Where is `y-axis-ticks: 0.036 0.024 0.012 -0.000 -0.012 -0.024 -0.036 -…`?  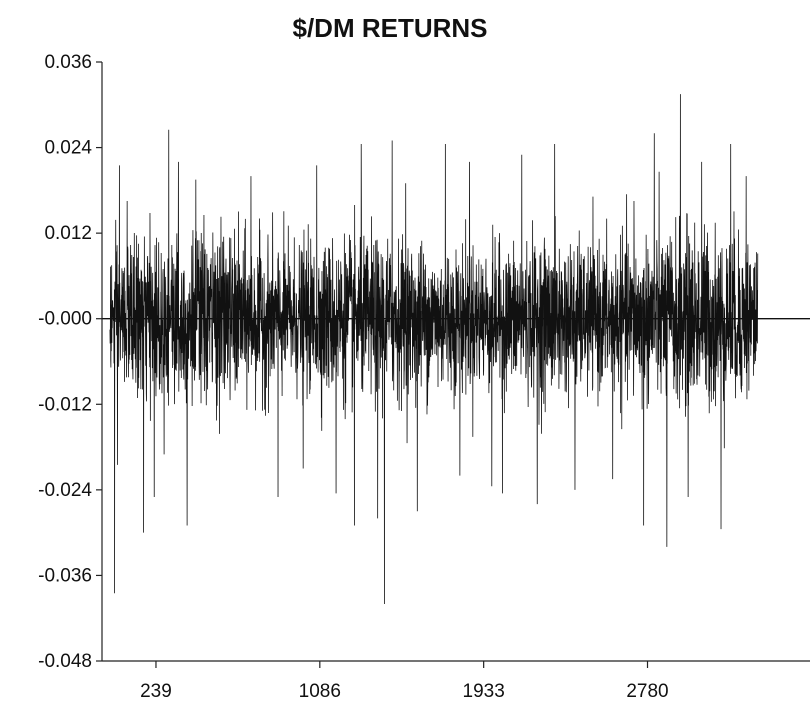 y-axis-ticks: 0.036 0.024 0.012 -0.000 -0.012 -0.024 -0.036 -… is located at coordinates (70, 362).